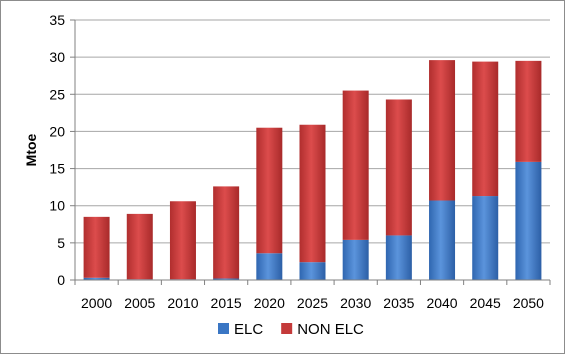  What do you see at coordinates (31, 149) in the screenshot?
I see `y-axis-title: Mtoe` at bounding box center [31, 149].